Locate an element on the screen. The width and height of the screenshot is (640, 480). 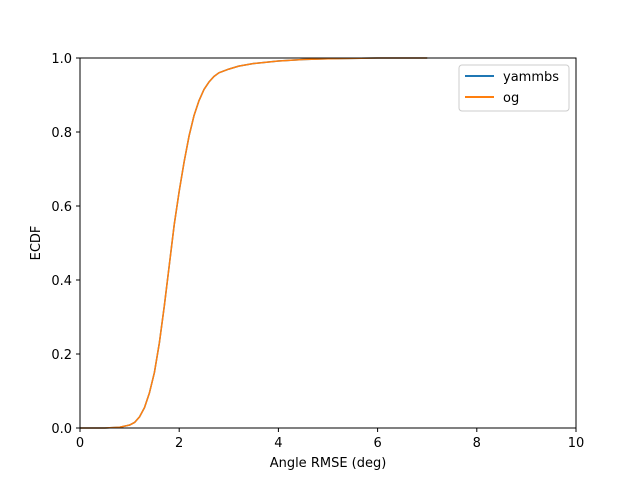
y-tick-label: 0.4 is located at coordinates (61, 281).